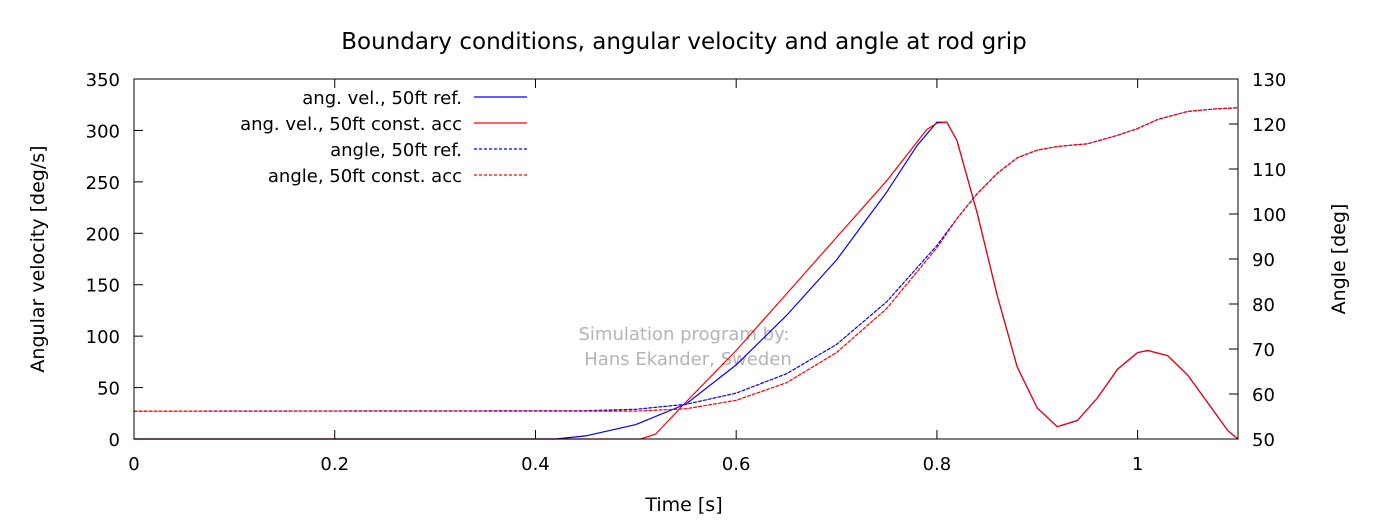  Describe the element at coordinates (1269, 125) in the screenshot. I see `y2-tick-label: 120` at that location.